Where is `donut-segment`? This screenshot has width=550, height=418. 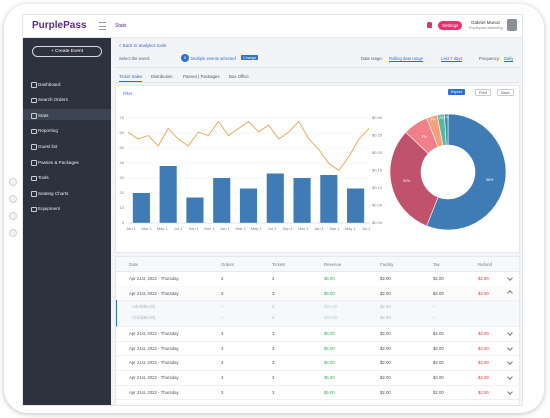 donut-segment is located at coordinates (446, 129).